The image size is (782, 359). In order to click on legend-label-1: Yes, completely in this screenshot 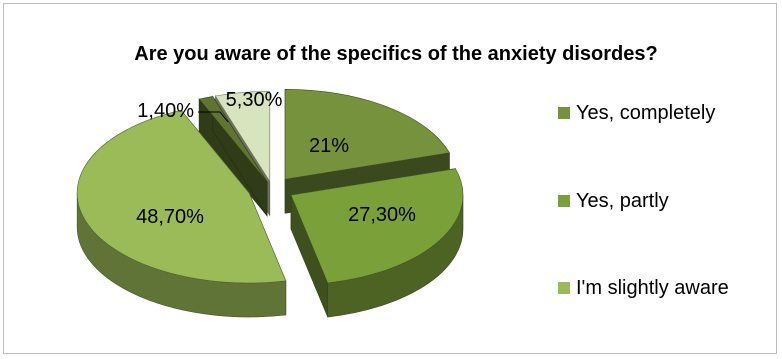, I will do `click(645, 113)`.